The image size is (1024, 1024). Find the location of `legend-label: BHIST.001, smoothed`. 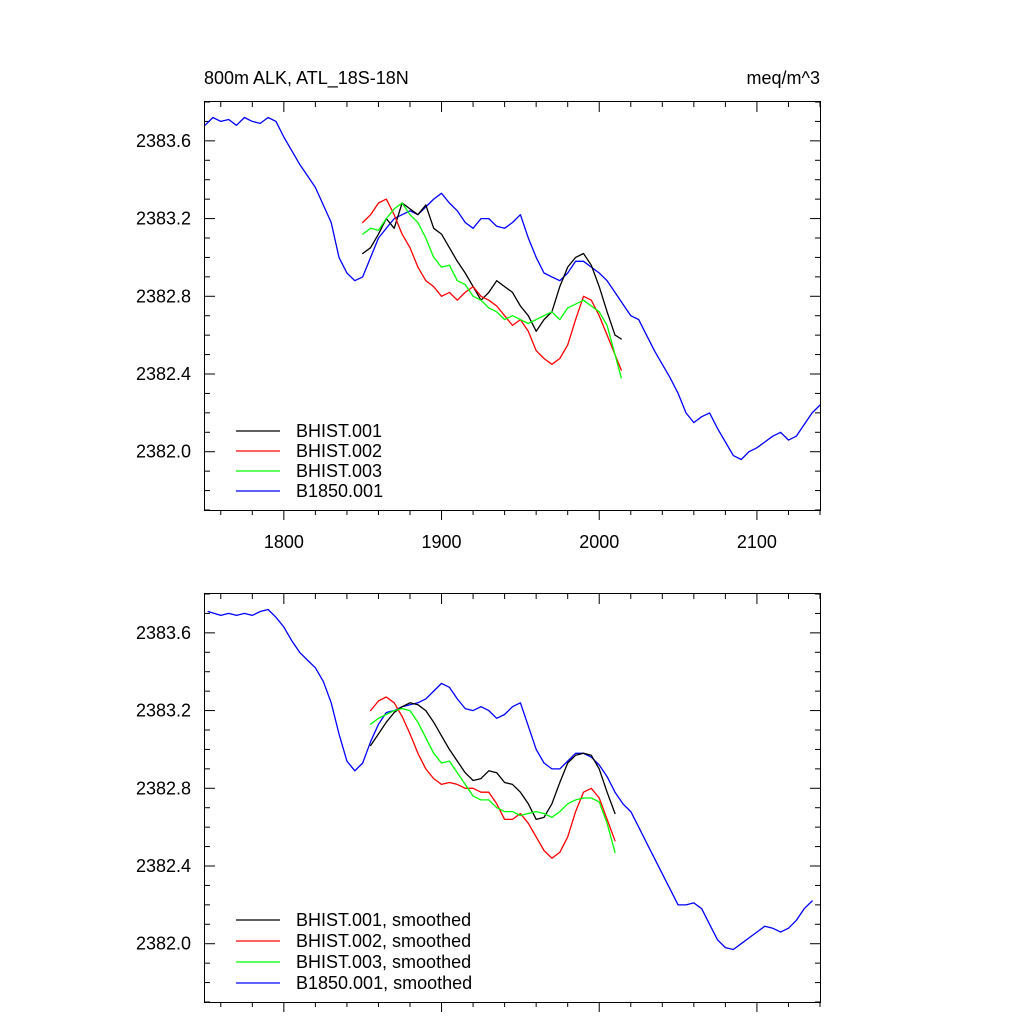

legend-label: BHIST.001, smoothed is located at coordinates (383, 920).